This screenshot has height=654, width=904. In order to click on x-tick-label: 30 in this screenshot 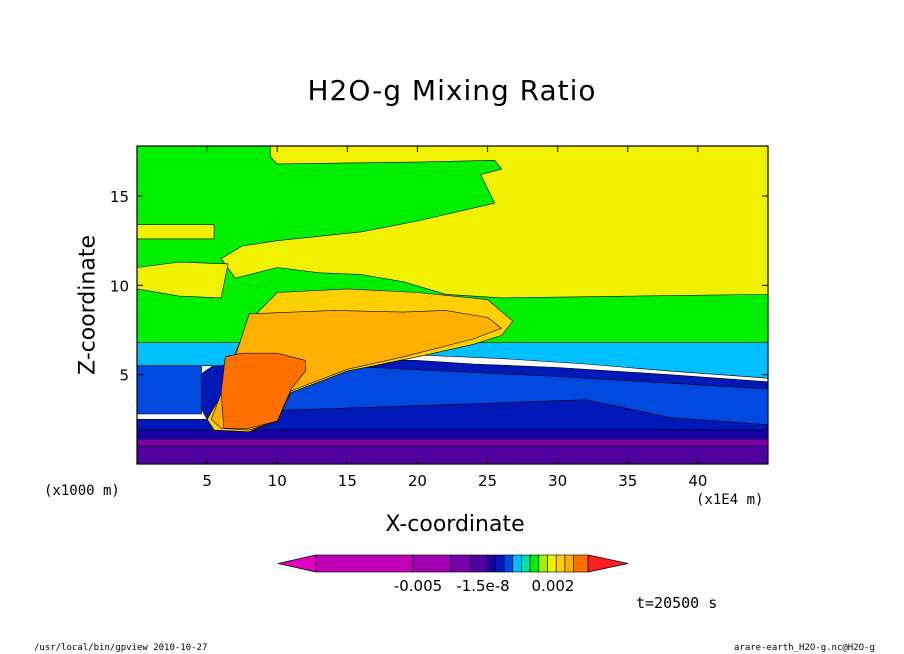, I will do `click(557, 481)`.